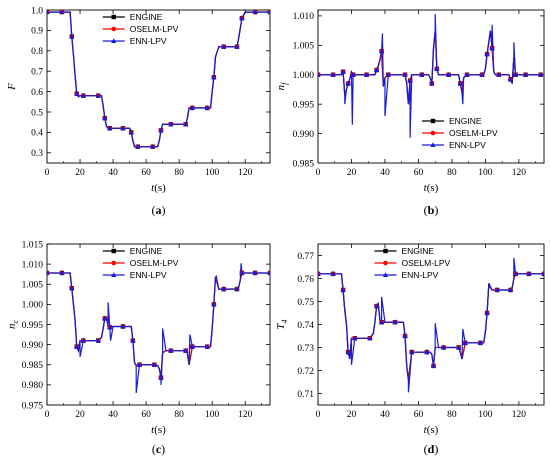 Image resolution: width=550 pixels, height=462 pixels. Describe the element at coordinates (153, 188) in the screenshot. I see `x-axis-label-var: t` at that location.